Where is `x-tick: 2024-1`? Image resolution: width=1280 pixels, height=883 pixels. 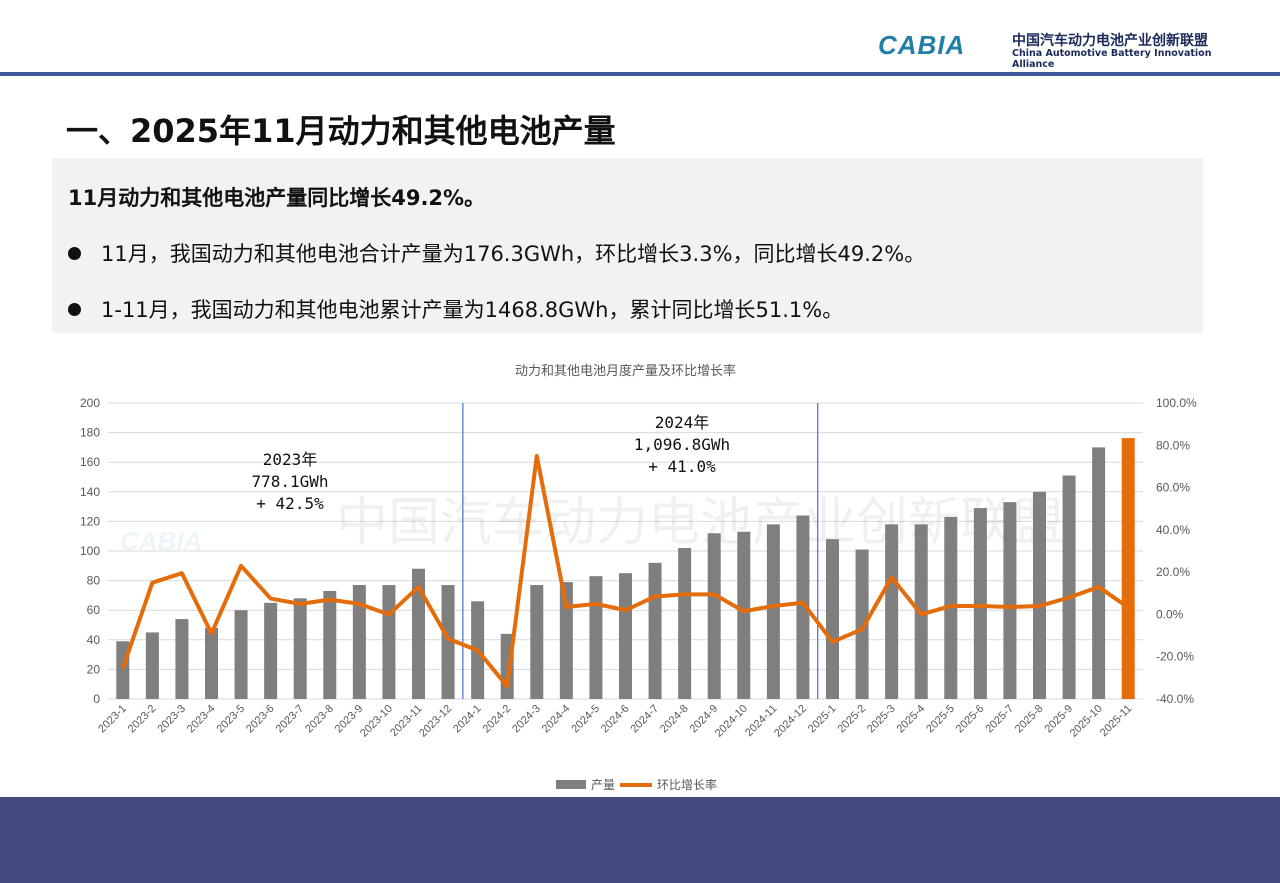 x-tick: 2024-1 is located at coordinates (467, 719).